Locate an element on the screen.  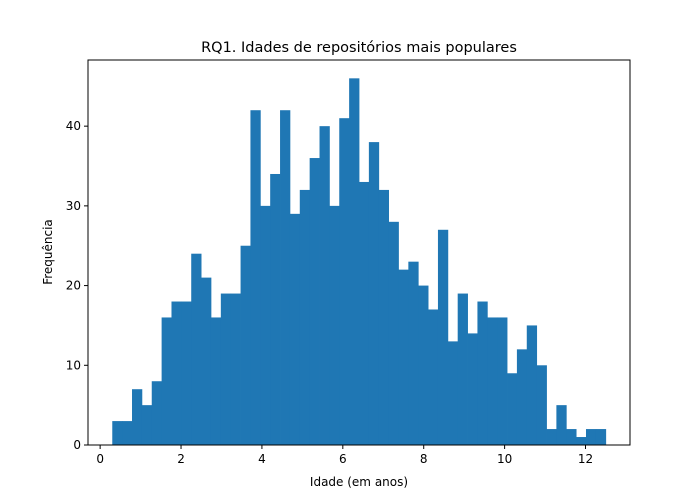
y-axis-ticks: 0 10 20 30 40 is located at coordinates (77, 285).